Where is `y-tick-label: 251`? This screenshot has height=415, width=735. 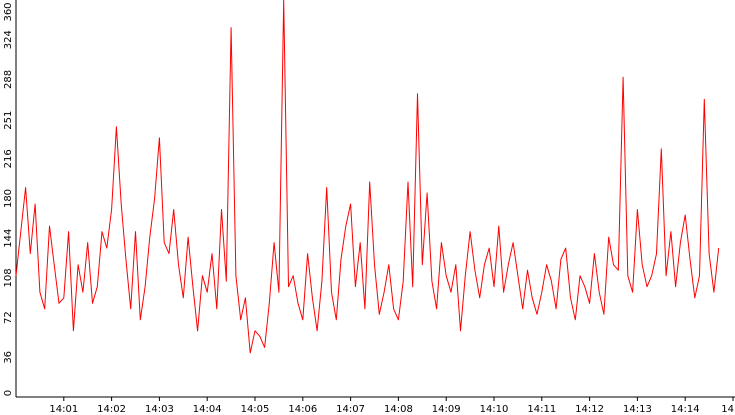 y-tick-label: 251 is located at coordinates (8, 120).